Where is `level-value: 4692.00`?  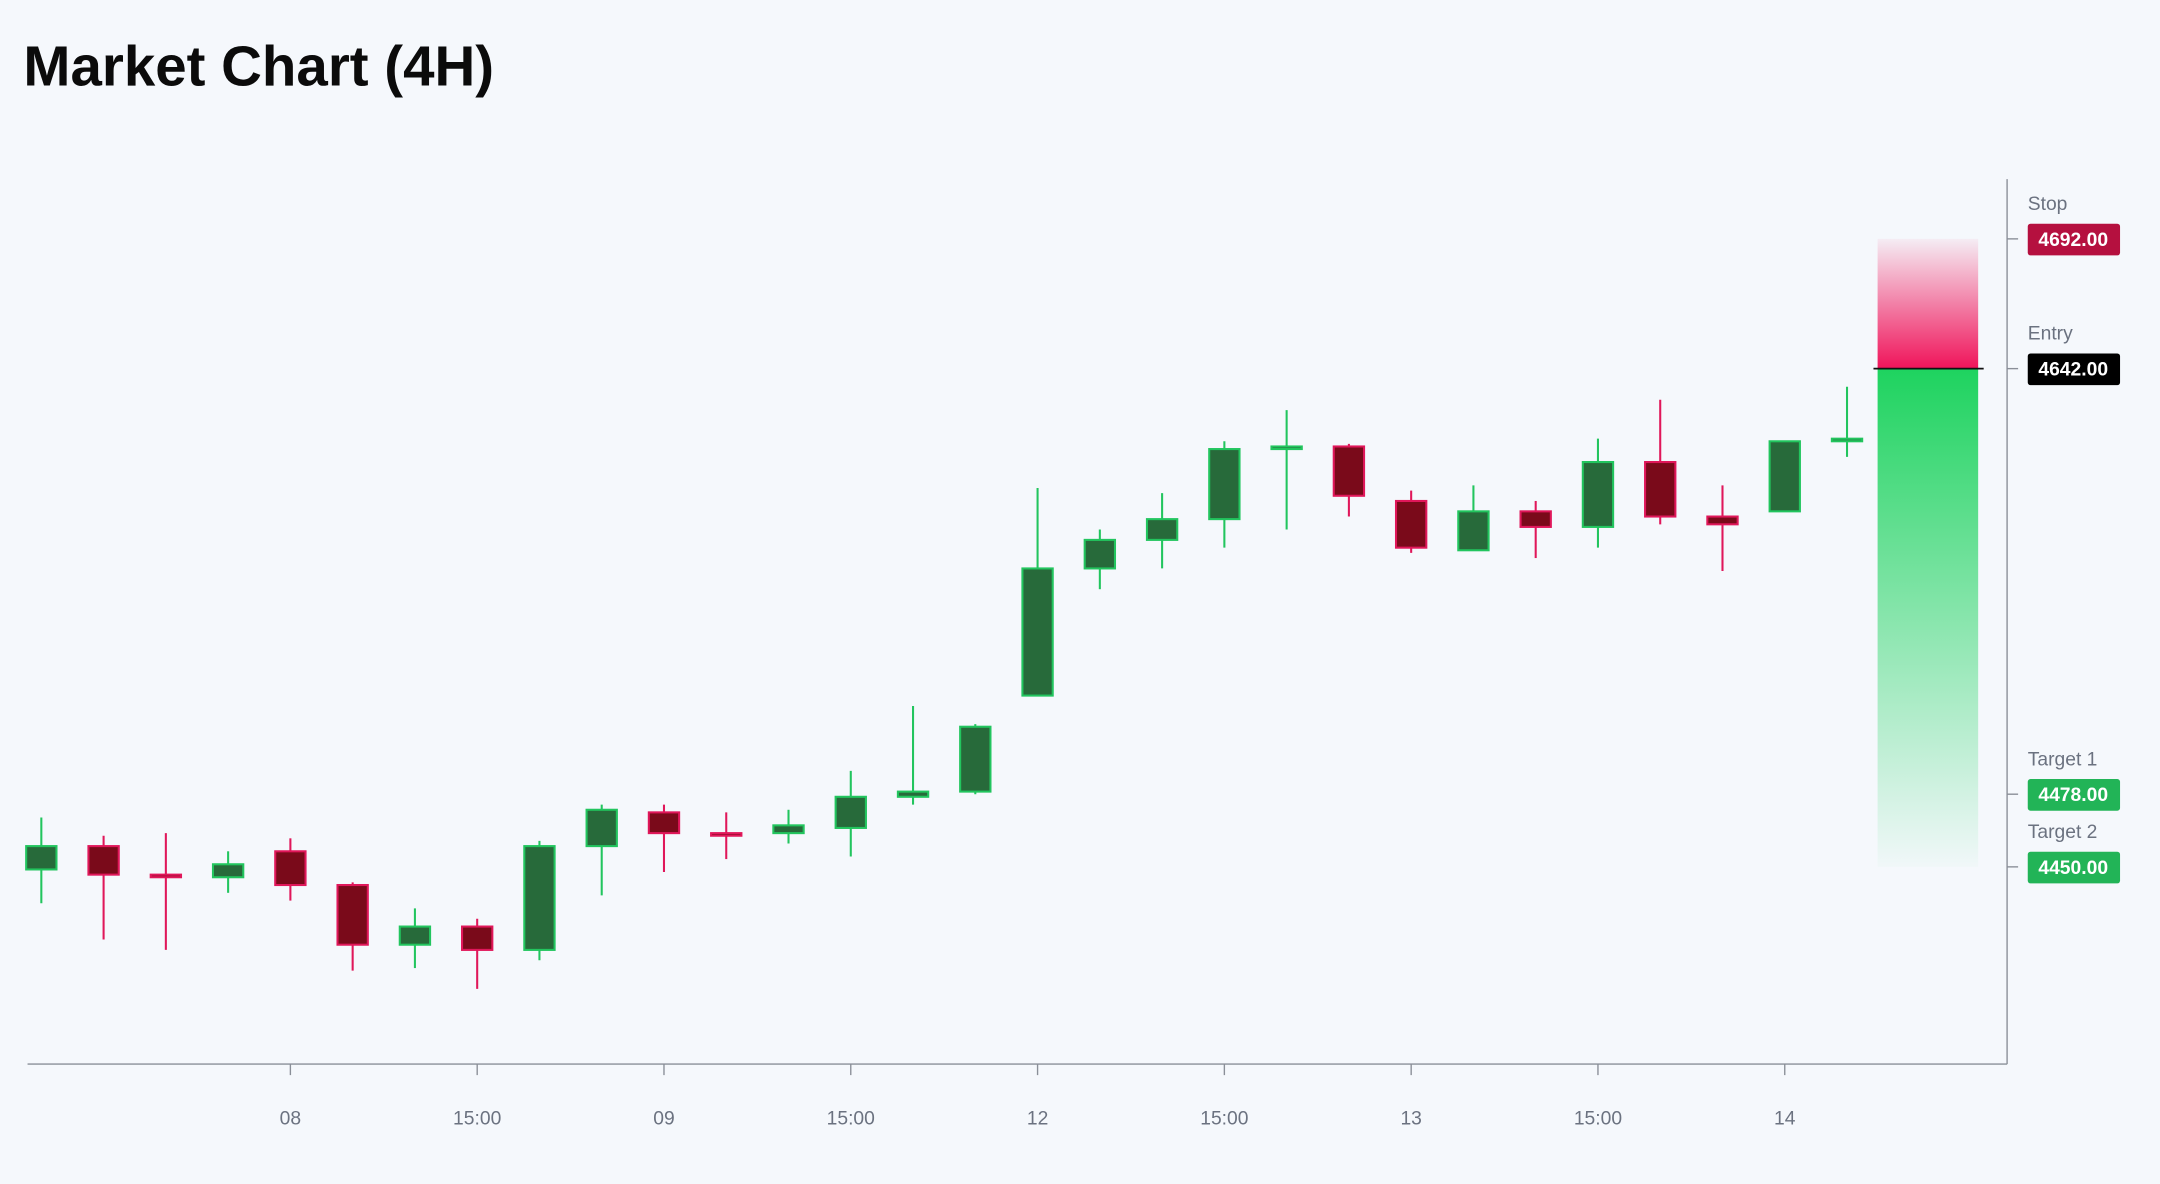
level-value: 4692.00 is located at coordinates (2073, 240).